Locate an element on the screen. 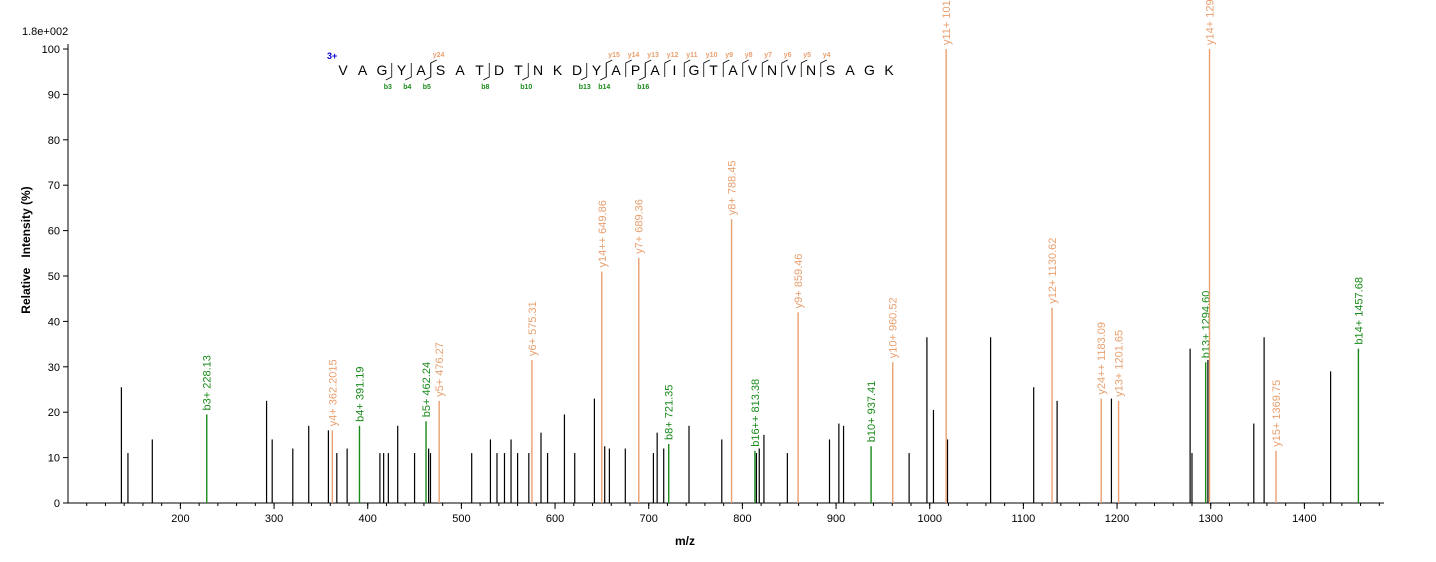  y-tick-label: 30 is located at coordinates (54, 368).